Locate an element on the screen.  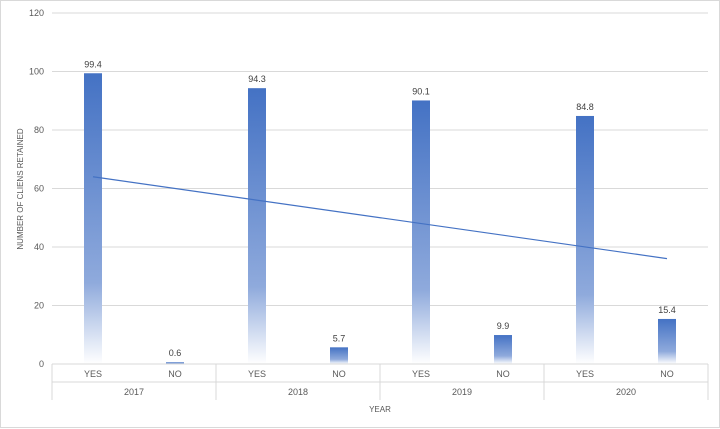
x-group-label: 2017 is located at coordinates (134, 392).